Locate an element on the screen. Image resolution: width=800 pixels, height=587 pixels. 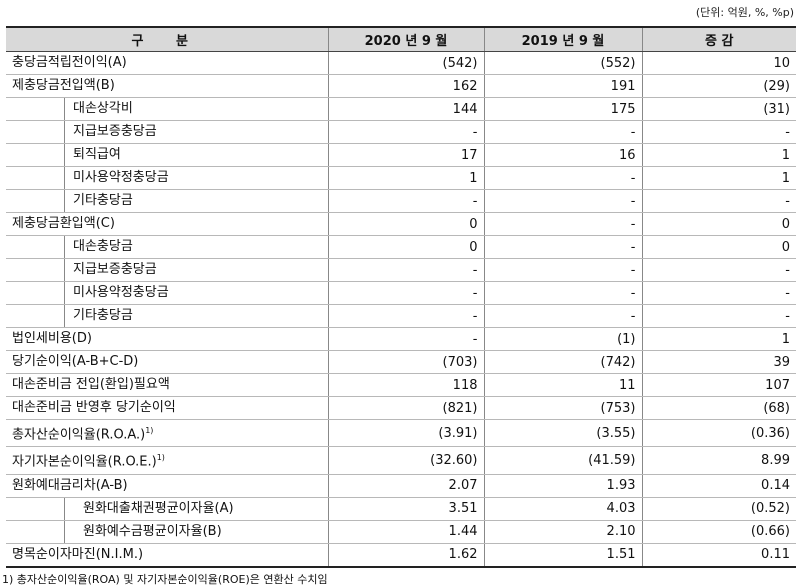
value-change: (31) is located at coordinates (718, 109).